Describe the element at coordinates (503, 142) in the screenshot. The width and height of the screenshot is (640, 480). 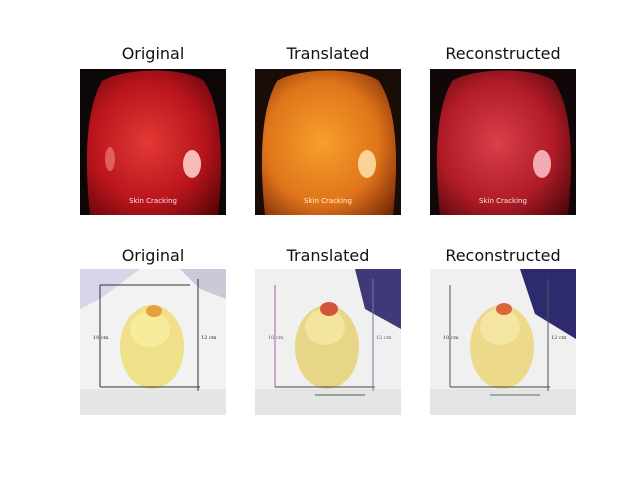
I see `row1-reconstructed-image: Skin Cracking` at that location.